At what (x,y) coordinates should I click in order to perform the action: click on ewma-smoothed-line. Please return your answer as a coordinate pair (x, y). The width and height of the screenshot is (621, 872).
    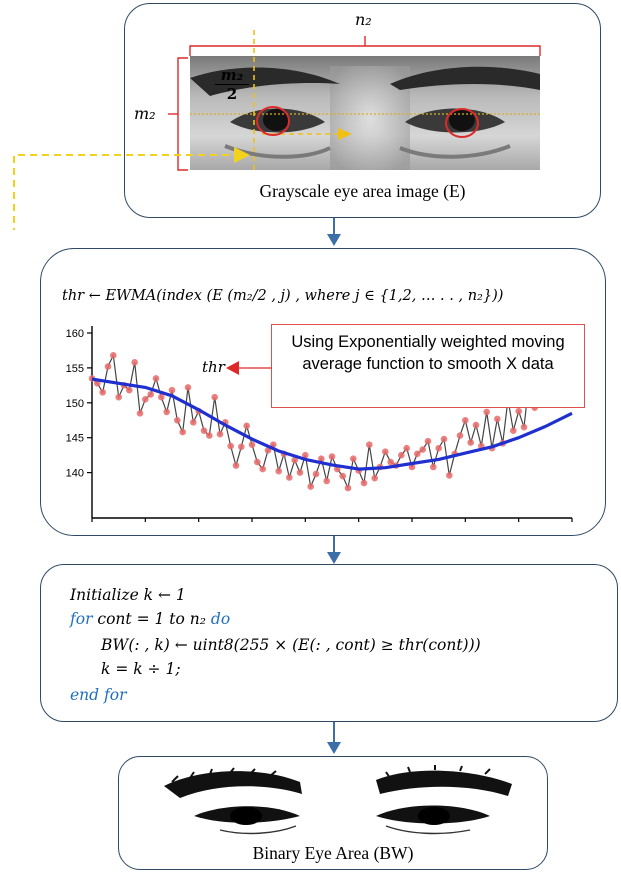
    Looking at the image, I should click on (332, 424).